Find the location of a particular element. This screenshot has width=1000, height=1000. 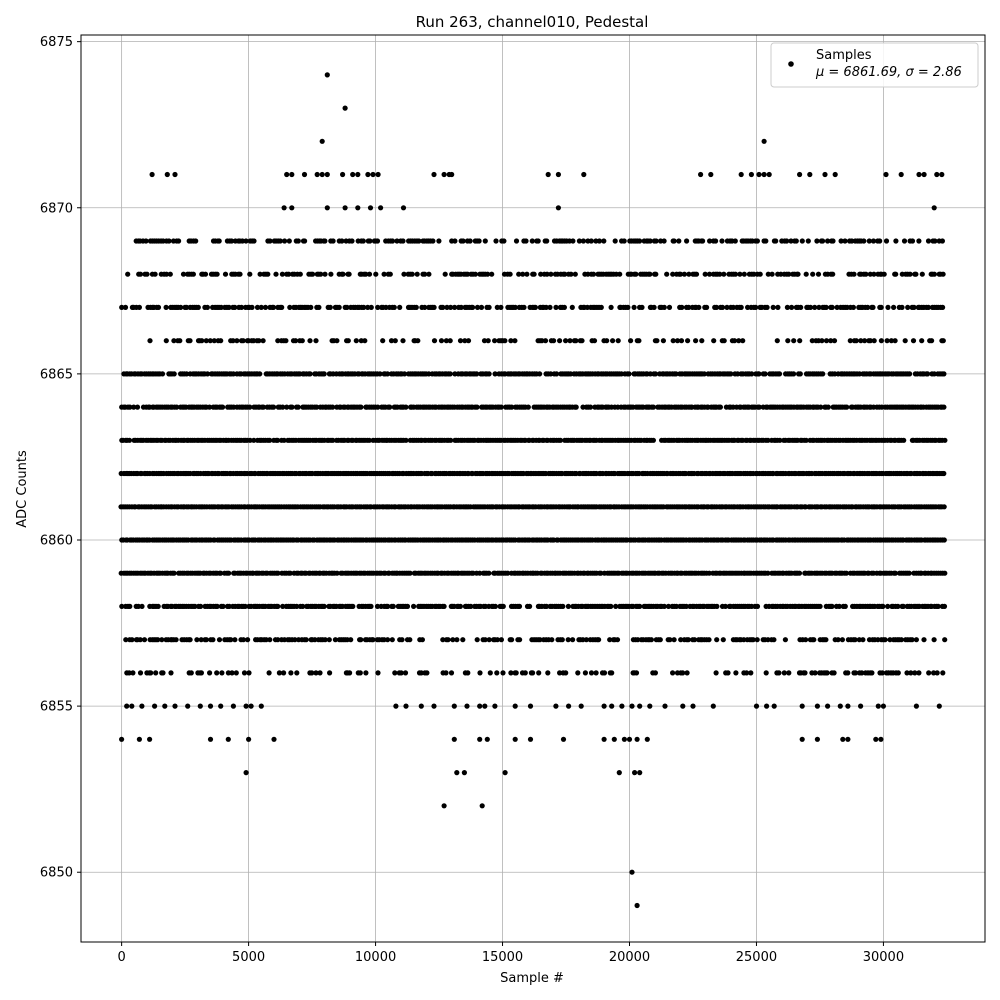

x-tick-label: 0 is located at coordinates (121, 957).